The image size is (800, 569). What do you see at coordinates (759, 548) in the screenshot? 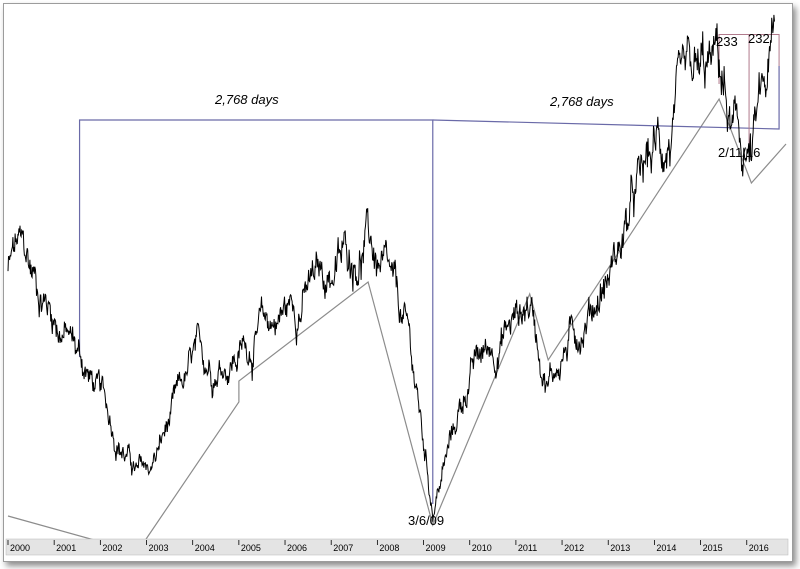
I see `x-tick-label: 2016` at bounding box center [759, 548].